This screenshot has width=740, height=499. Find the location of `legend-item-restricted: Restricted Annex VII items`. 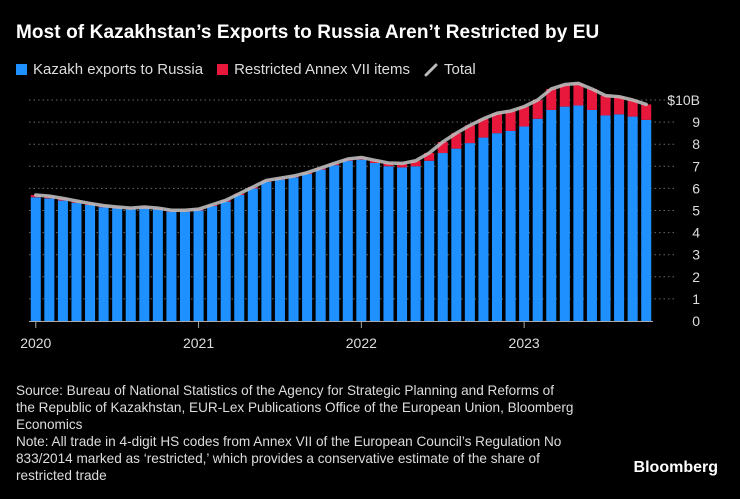

legend-item-restricted: Restricted Annex VII items is located at coordinates (313, 69).